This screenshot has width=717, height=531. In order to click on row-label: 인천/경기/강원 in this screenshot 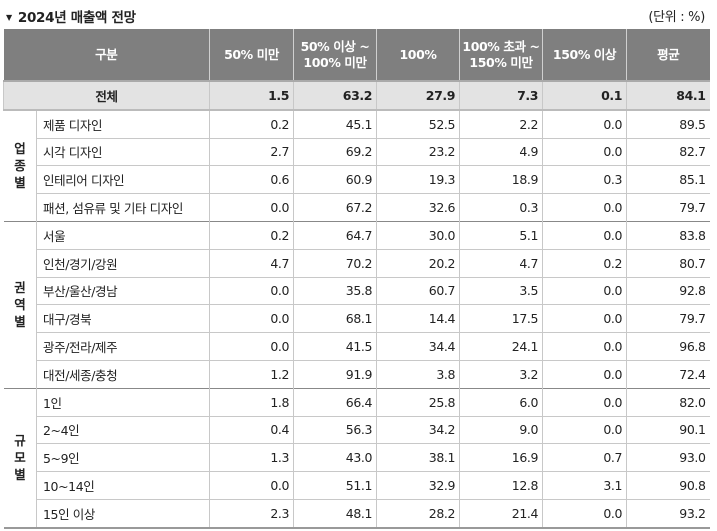, I will do `click(122, 263)`.